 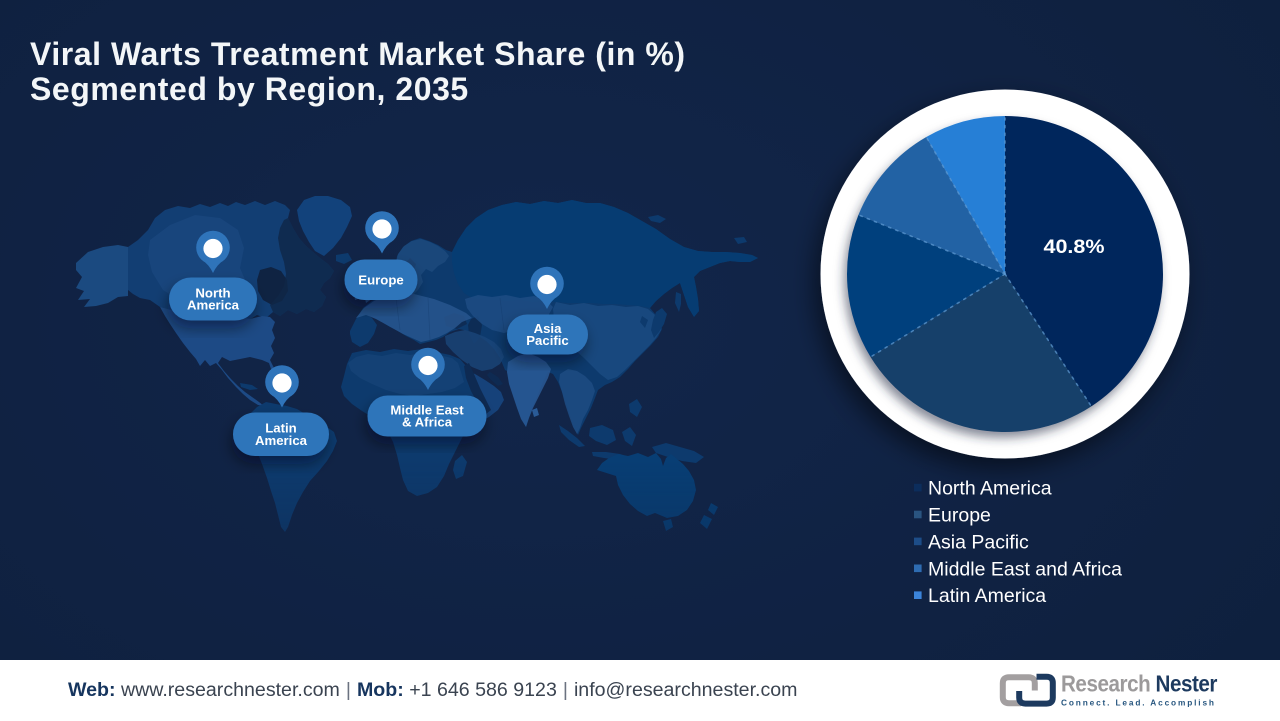 What do you see at coordinates (1137, 703) in the screenshot?
I see `svg-text: Connect. Lead. Accomplish` at bounding box center [1137, 703].